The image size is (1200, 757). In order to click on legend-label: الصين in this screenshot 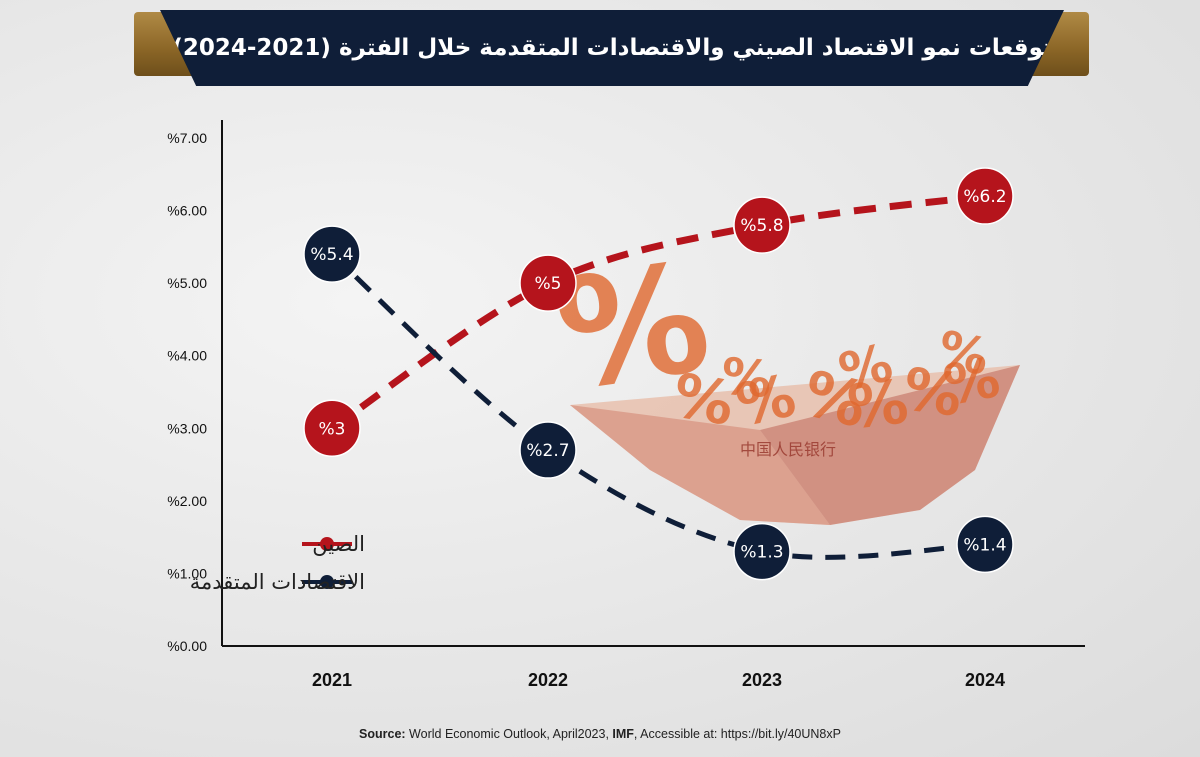, I will do `click(338, 544)`.